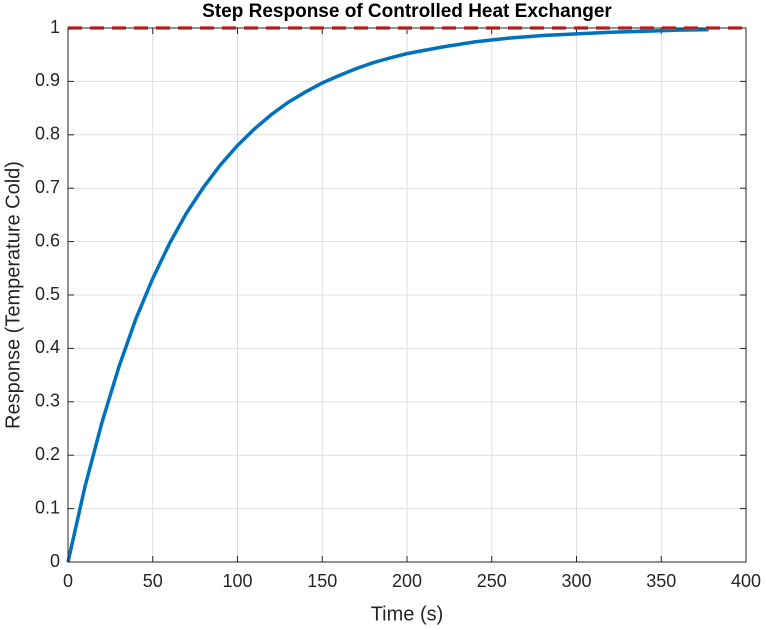  I want to click on x-tick-label: 350, so click(661, 581).